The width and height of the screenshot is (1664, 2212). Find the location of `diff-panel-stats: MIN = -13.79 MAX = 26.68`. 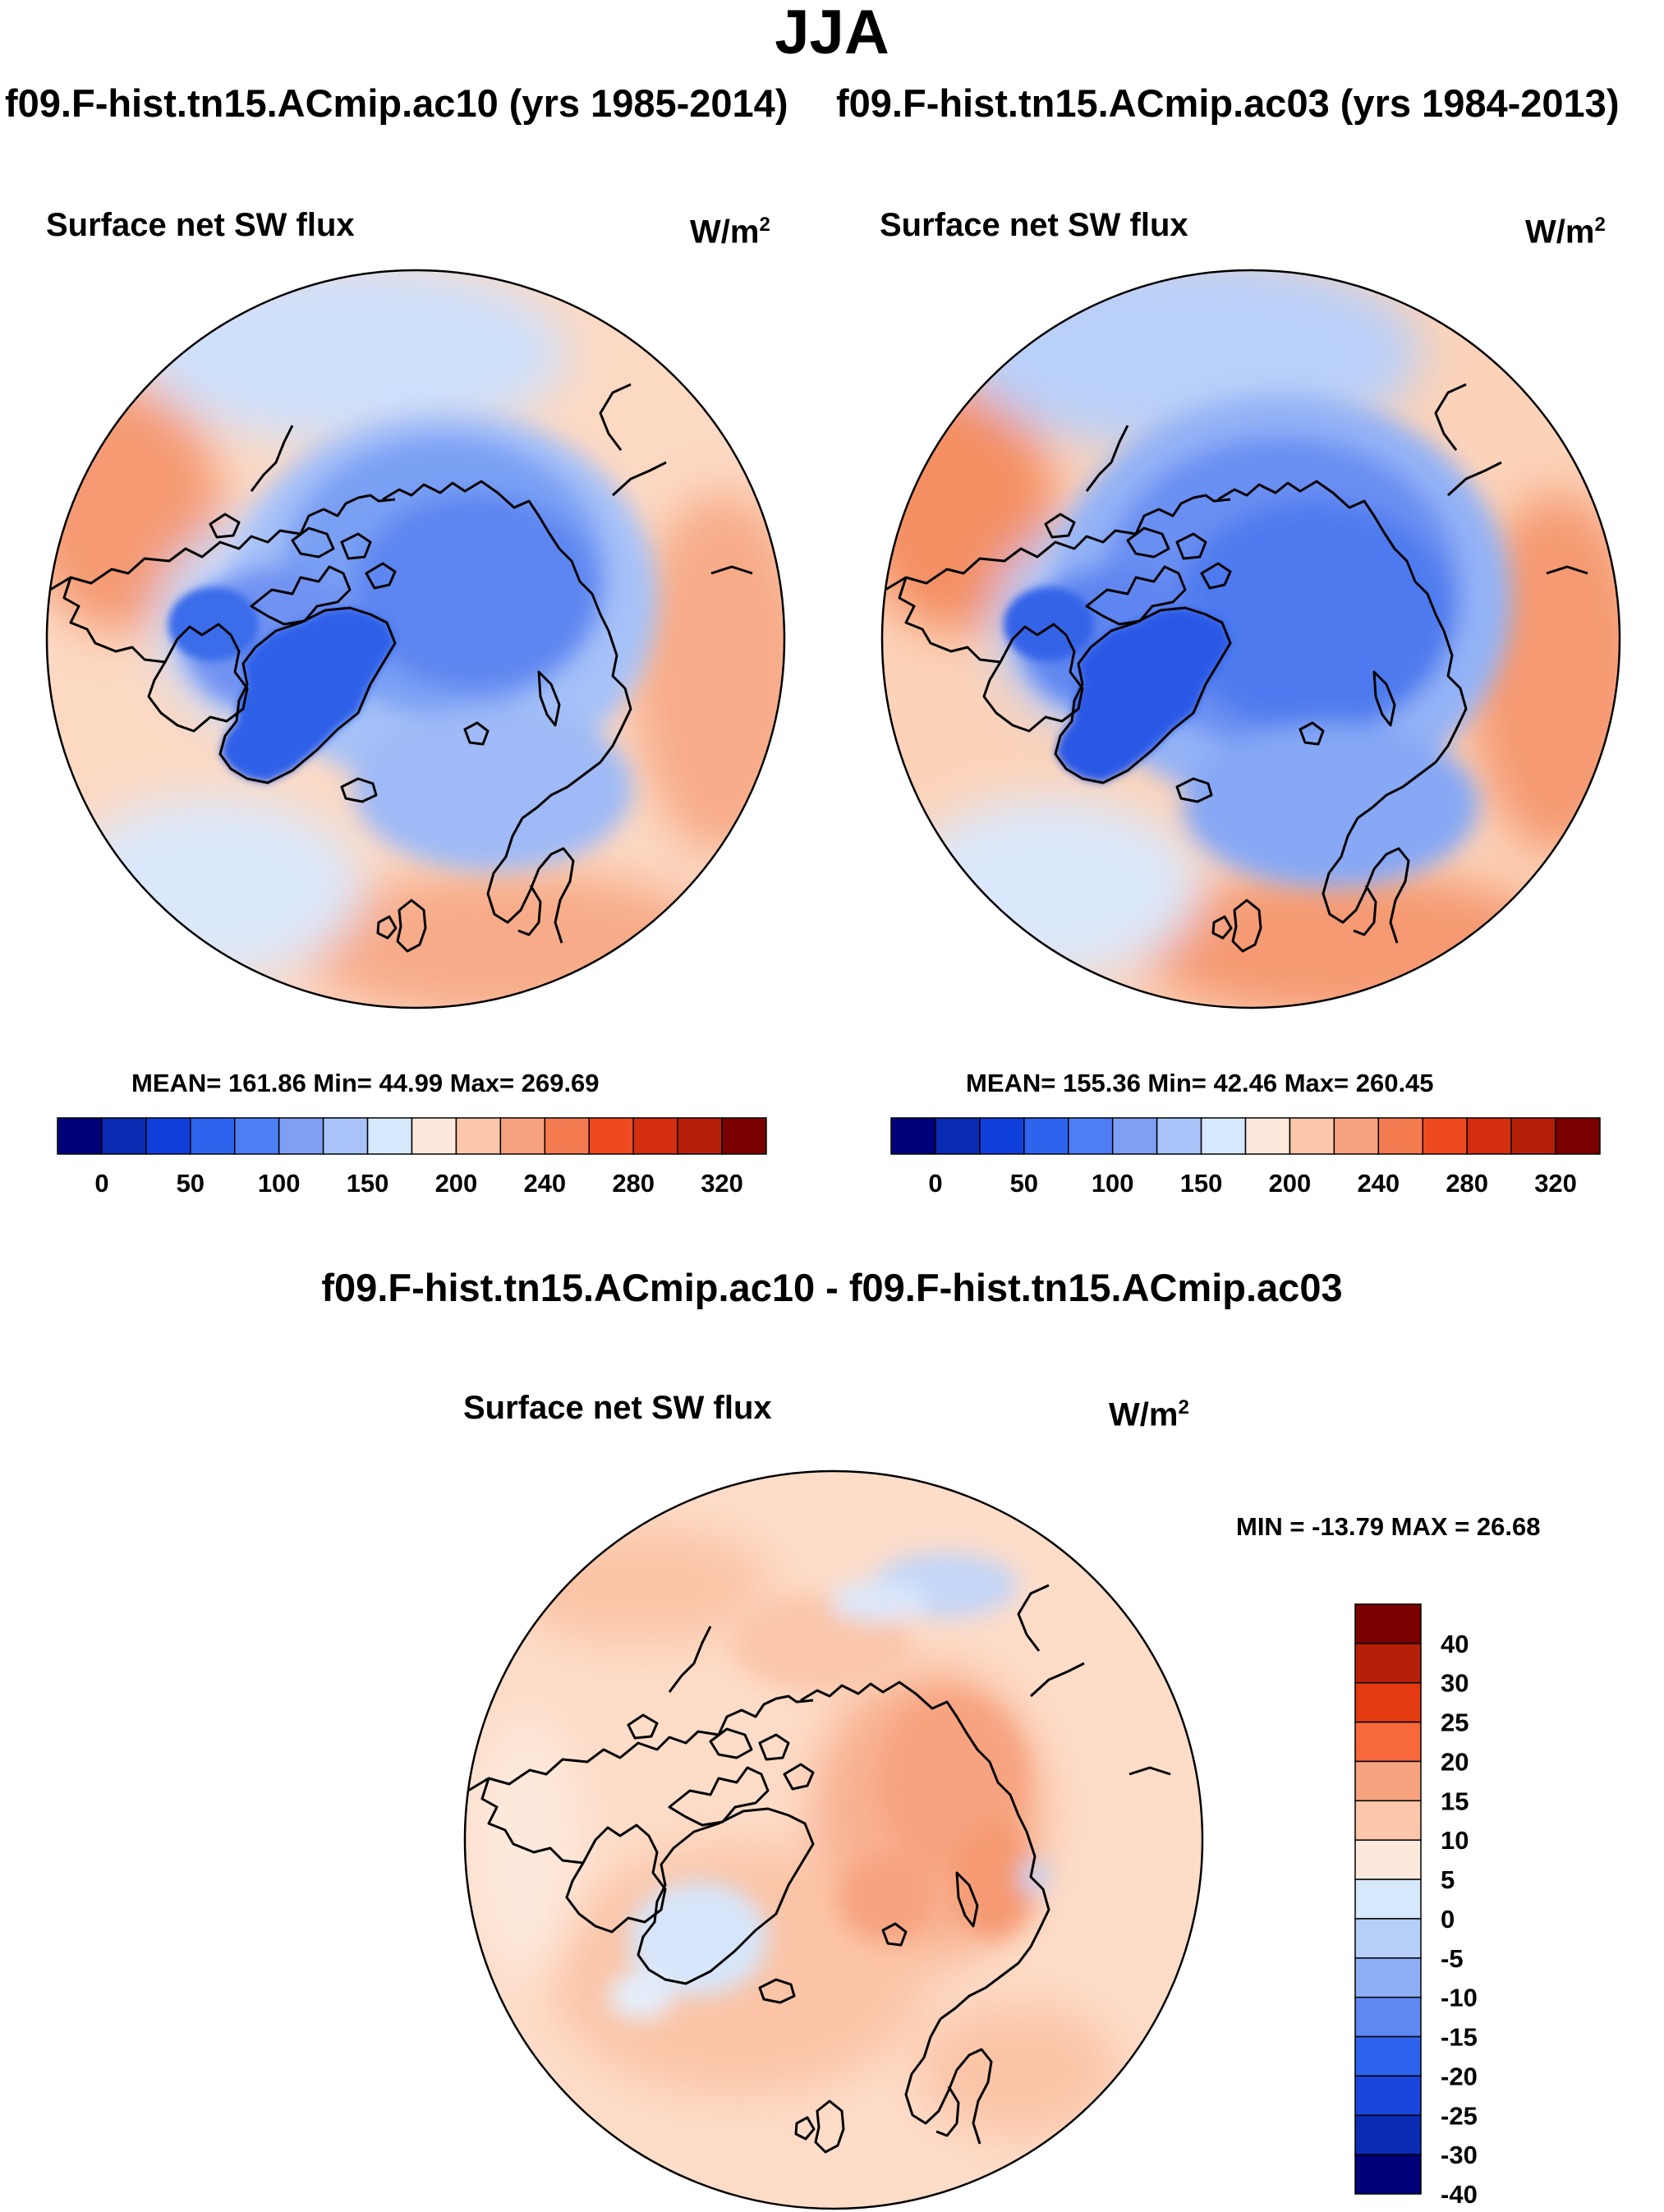

diff-panel-stats: MIN = -13.79 MAX = 26.68 is located at coordinates (1388, 1526).